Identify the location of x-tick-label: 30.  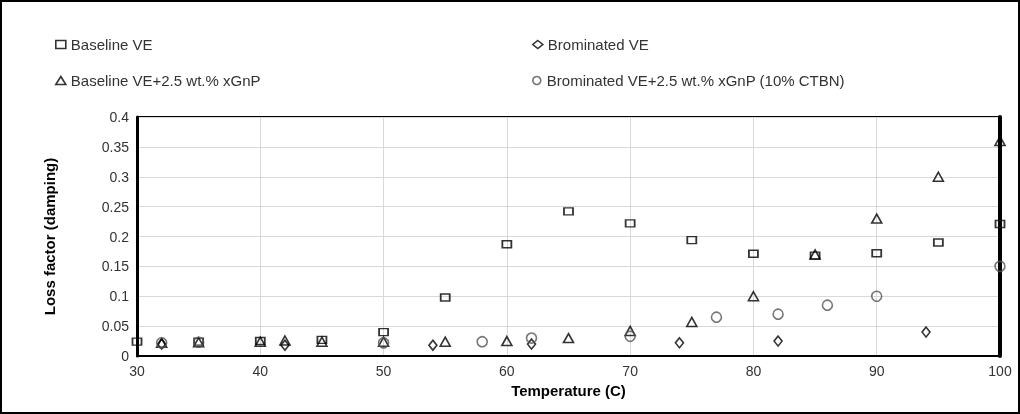
(137, 371).